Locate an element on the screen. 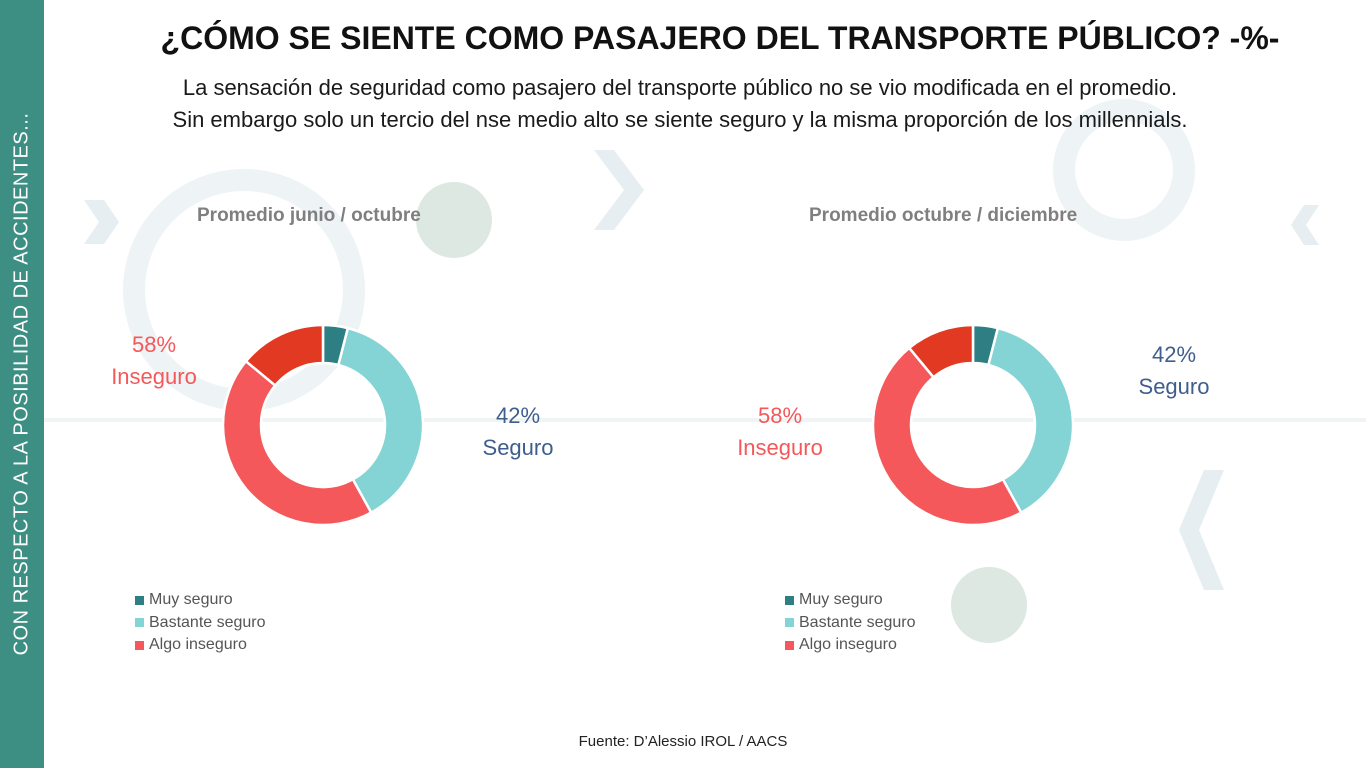  chart-2-inseguro-percent: 58% is located at coordinates (780, 415).